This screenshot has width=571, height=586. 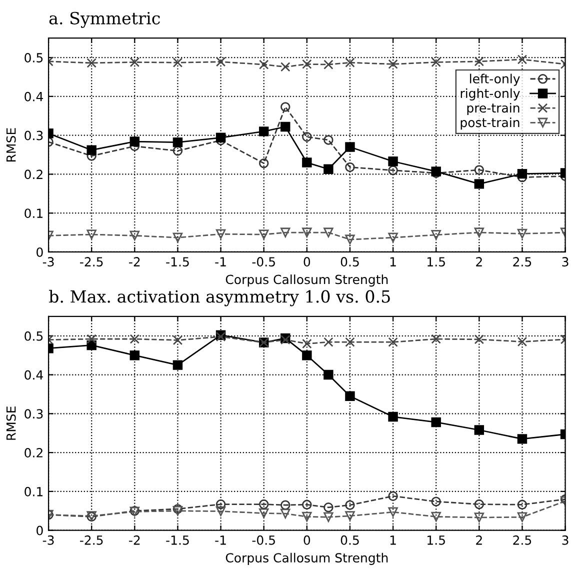 What do you see at coordinates (495, 80) in the screenshot?
I see `legend-label: left-only` at bounding box center [495, 80].